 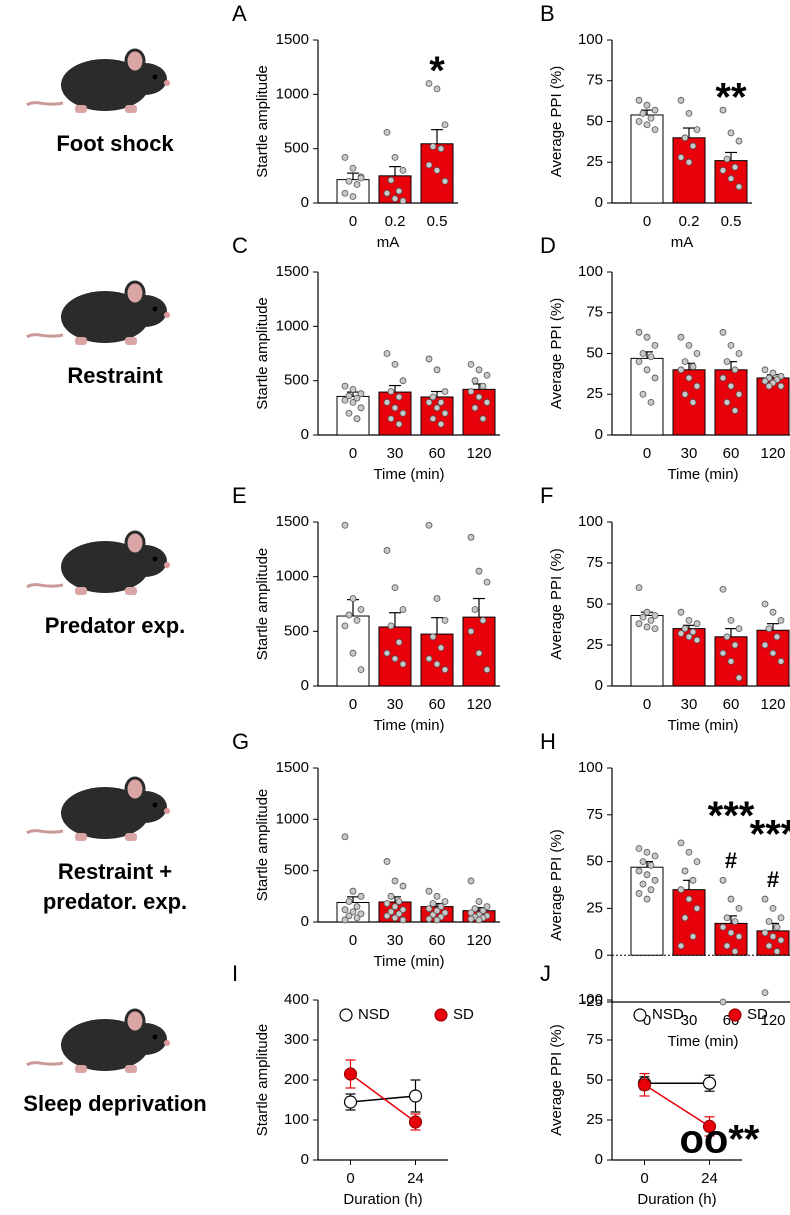 I want to click on y-tick-label: 50, so click(x=594, y=1079).